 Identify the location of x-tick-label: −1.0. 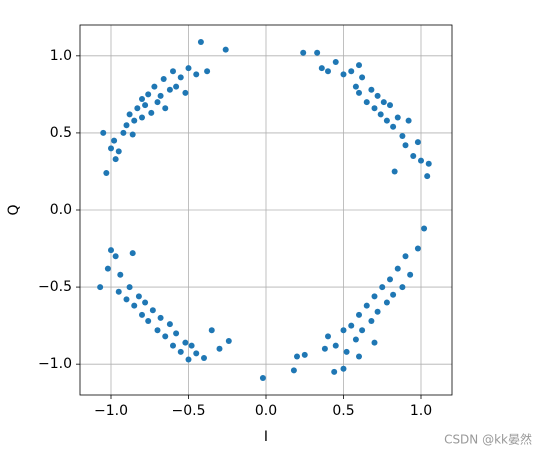
(111, 411).